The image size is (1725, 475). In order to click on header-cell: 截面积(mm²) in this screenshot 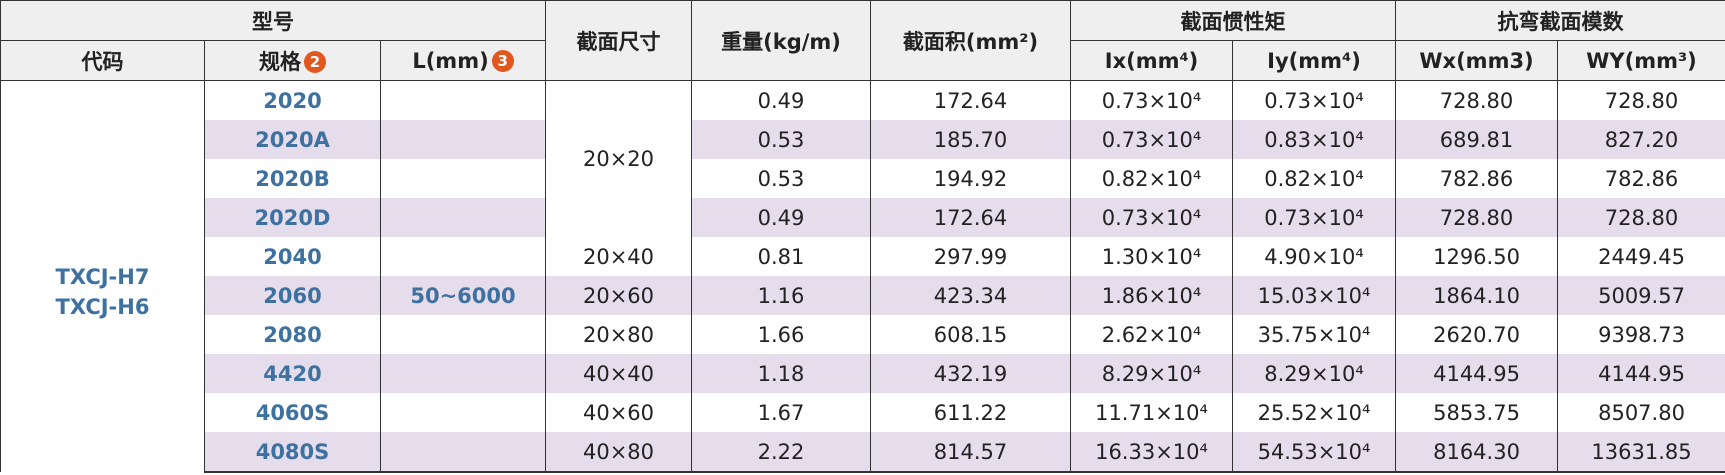, I will do `click(971, 40)`.